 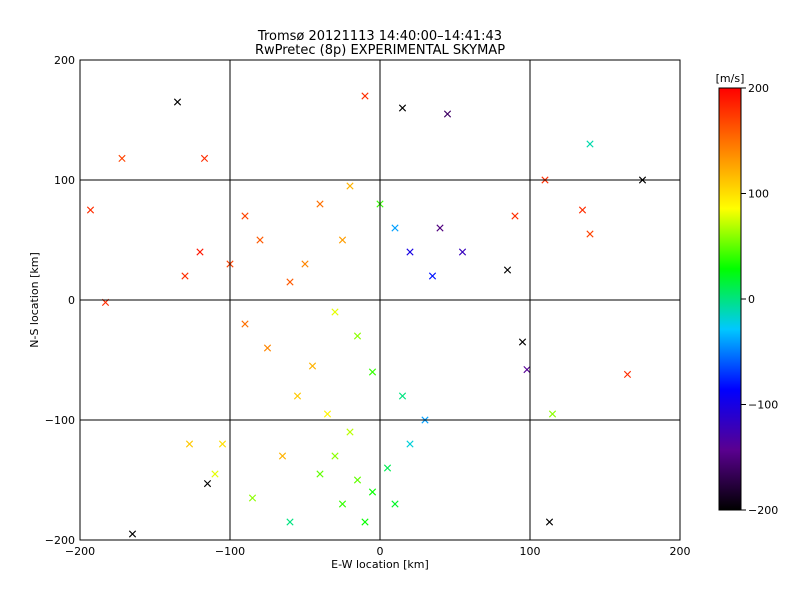 What do you see at coordinates (751, 299) in the screenshot?
I see `colorbar-tick-label: 0` at bounding box center [751, 299].